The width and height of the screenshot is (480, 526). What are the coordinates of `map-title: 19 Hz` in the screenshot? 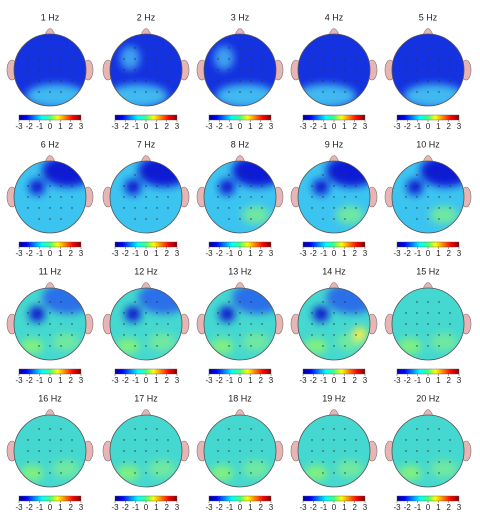 It's located at (334, 398).